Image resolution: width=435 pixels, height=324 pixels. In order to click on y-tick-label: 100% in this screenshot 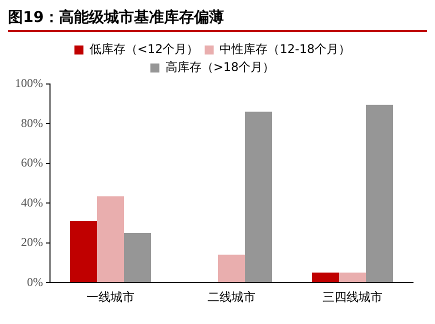, I will do `click(28, 83)`.